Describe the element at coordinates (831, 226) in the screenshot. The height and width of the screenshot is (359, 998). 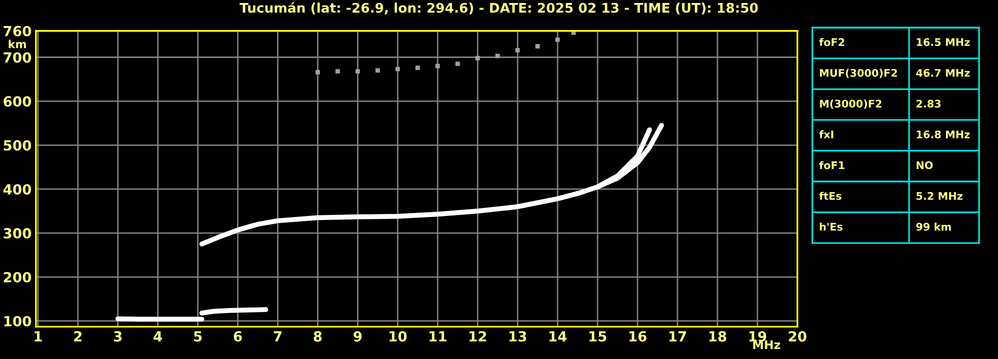
I see `text: h'Es` at that location.